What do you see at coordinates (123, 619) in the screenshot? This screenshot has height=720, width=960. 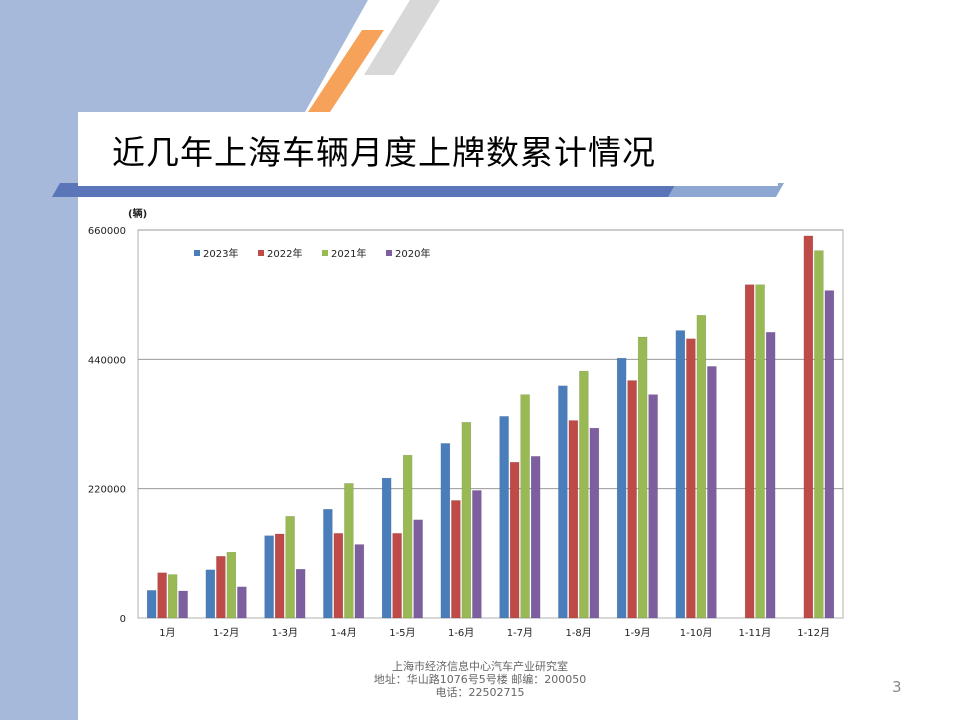 I see `y-tick-label: 0` at bounding box center [123, 619].